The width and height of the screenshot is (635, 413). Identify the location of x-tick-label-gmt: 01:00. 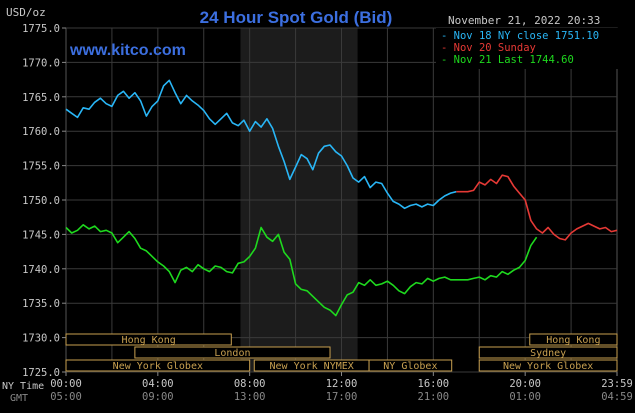
(525, 397).